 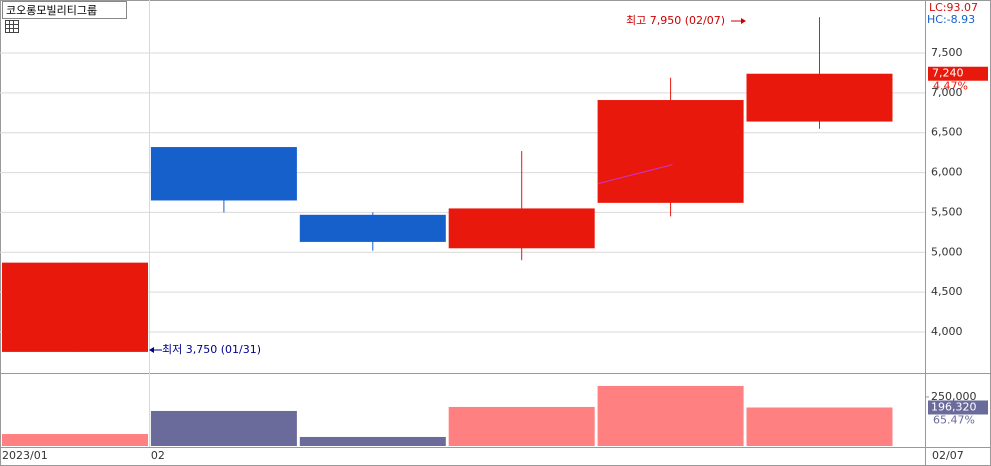 What do you see at coordinates (947, 52) in the screenshot?
I see `y-tick-label: 7,500` at bounding box center [947, 52].